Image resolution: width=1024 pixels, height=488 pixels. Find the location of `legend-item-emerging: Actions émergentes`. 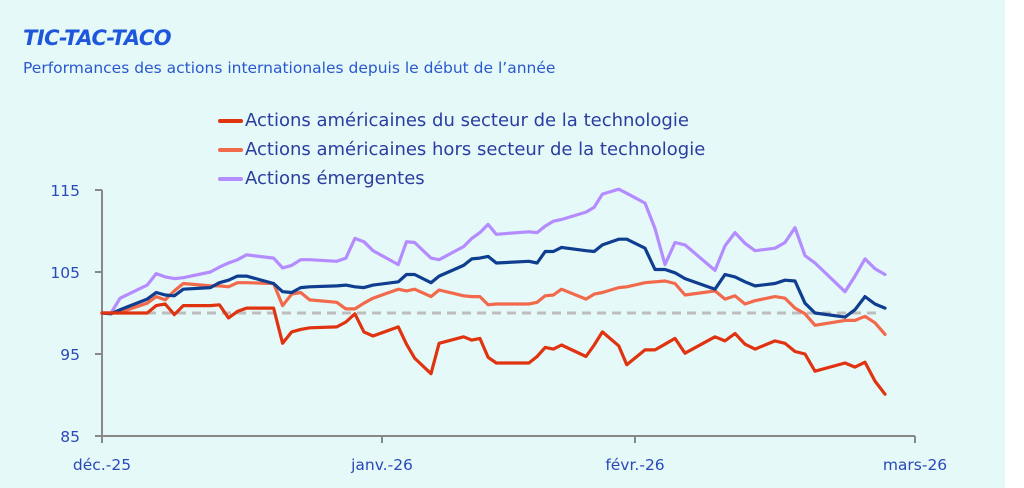

legend-item-emerging: Actions émergentes is located at coordinates (461, 178).